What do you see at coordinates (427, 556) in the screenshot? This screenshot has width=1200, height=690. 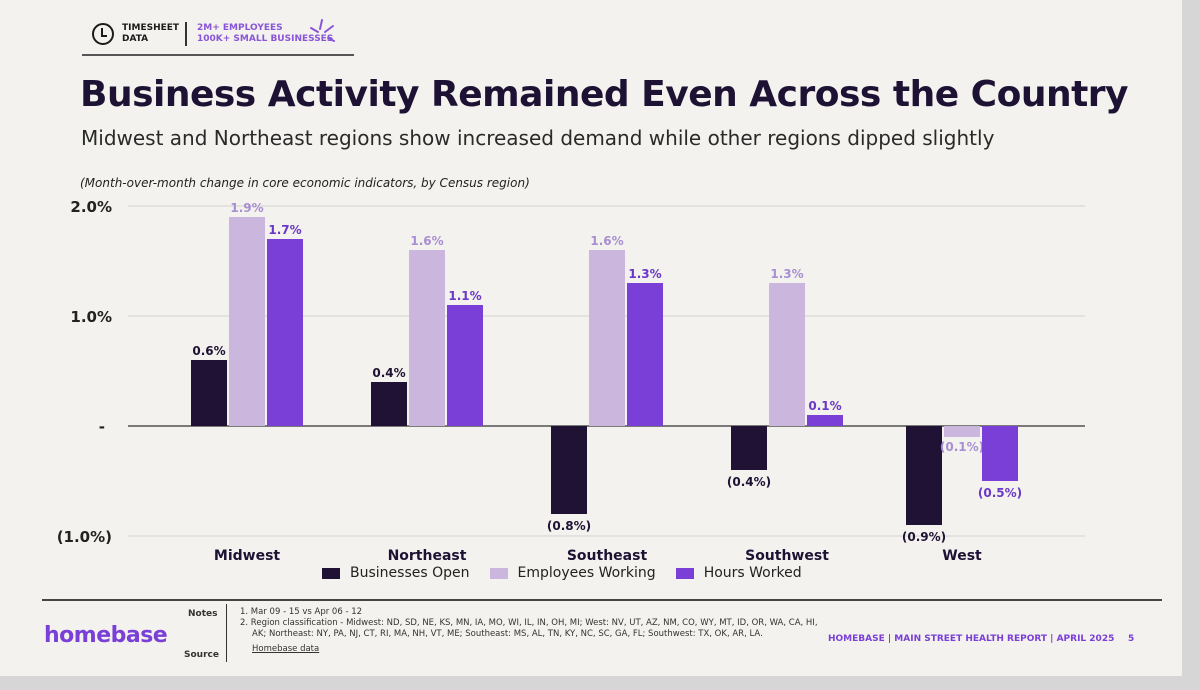 I see `x-category-label: Northeast` at bounding box center [427, 556].